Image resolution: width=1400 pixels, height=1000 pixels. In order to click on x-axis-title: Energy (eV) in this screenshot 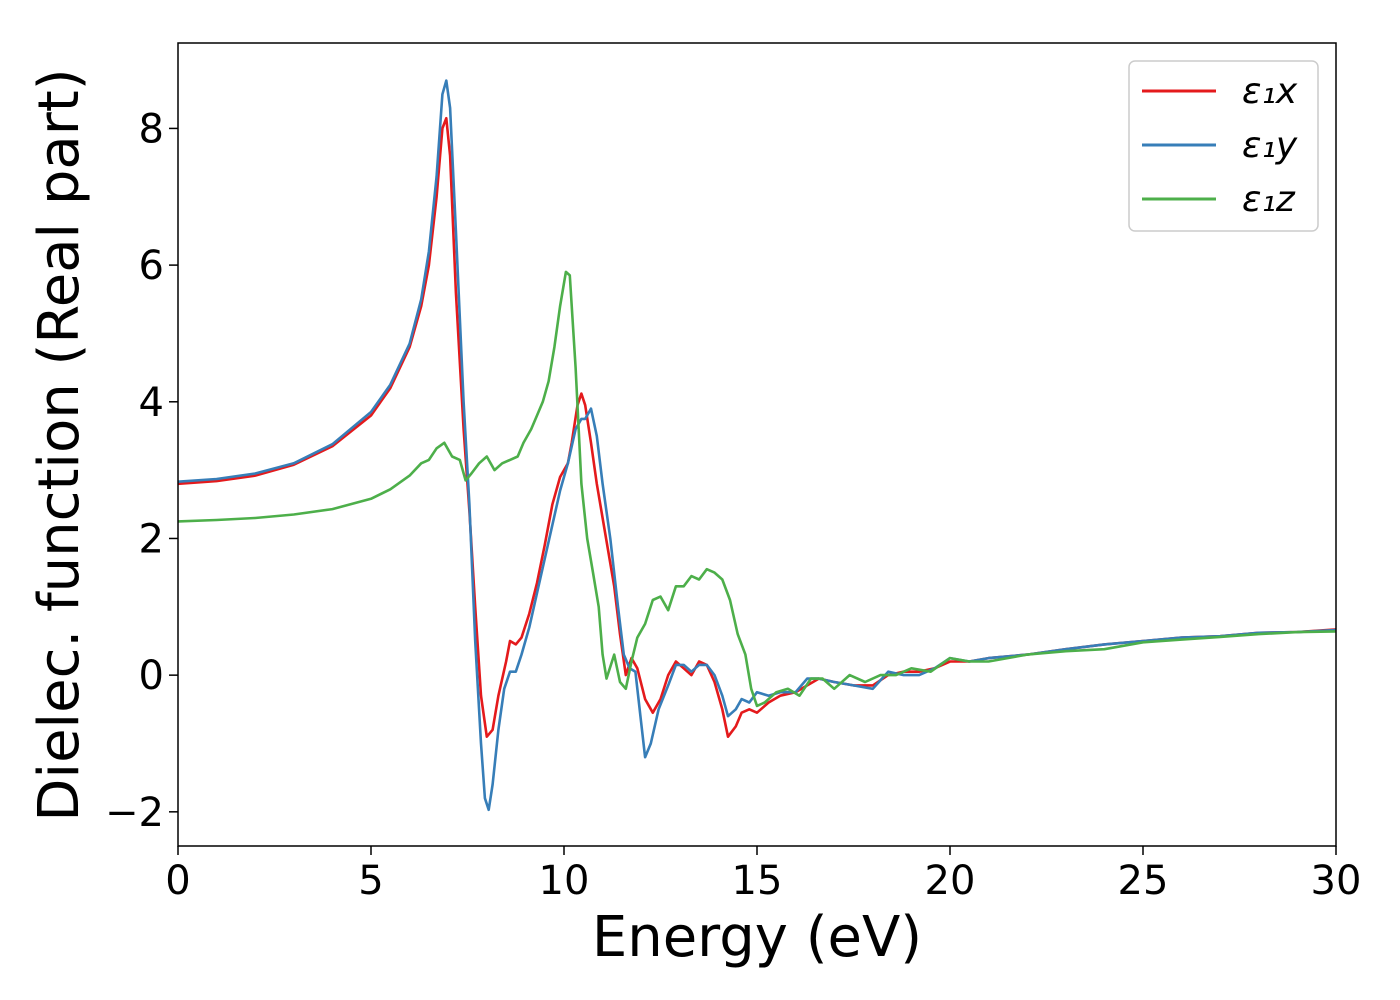, I will do `click(757, 937)`.